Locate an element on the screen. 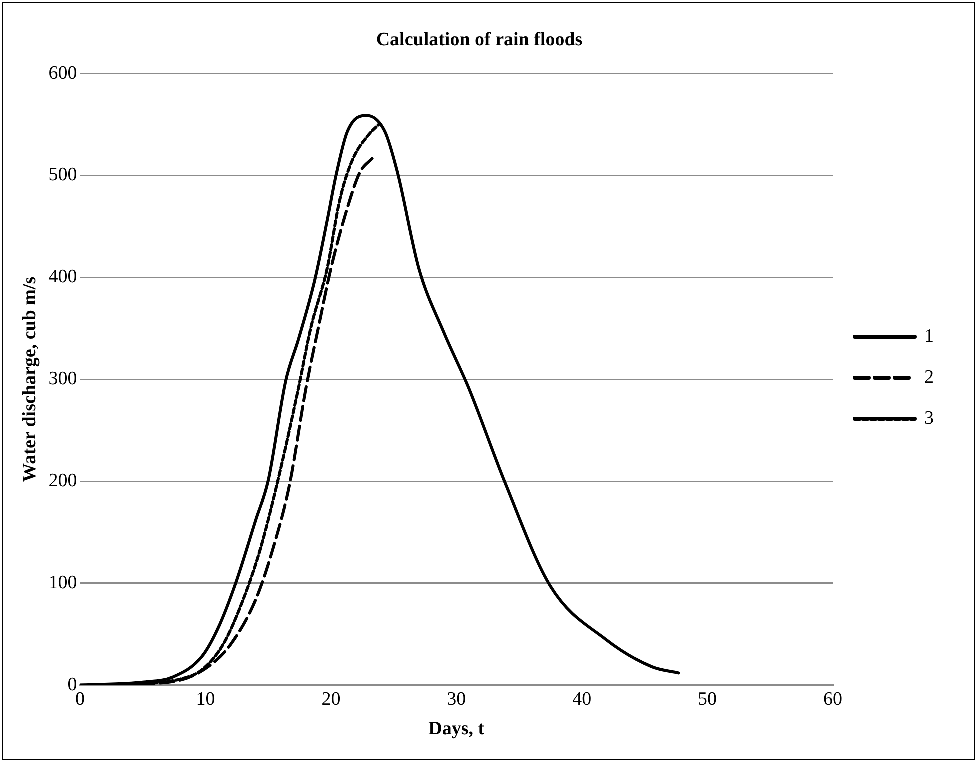  x-tick-label: 20 is located at coordinates (331, 699).